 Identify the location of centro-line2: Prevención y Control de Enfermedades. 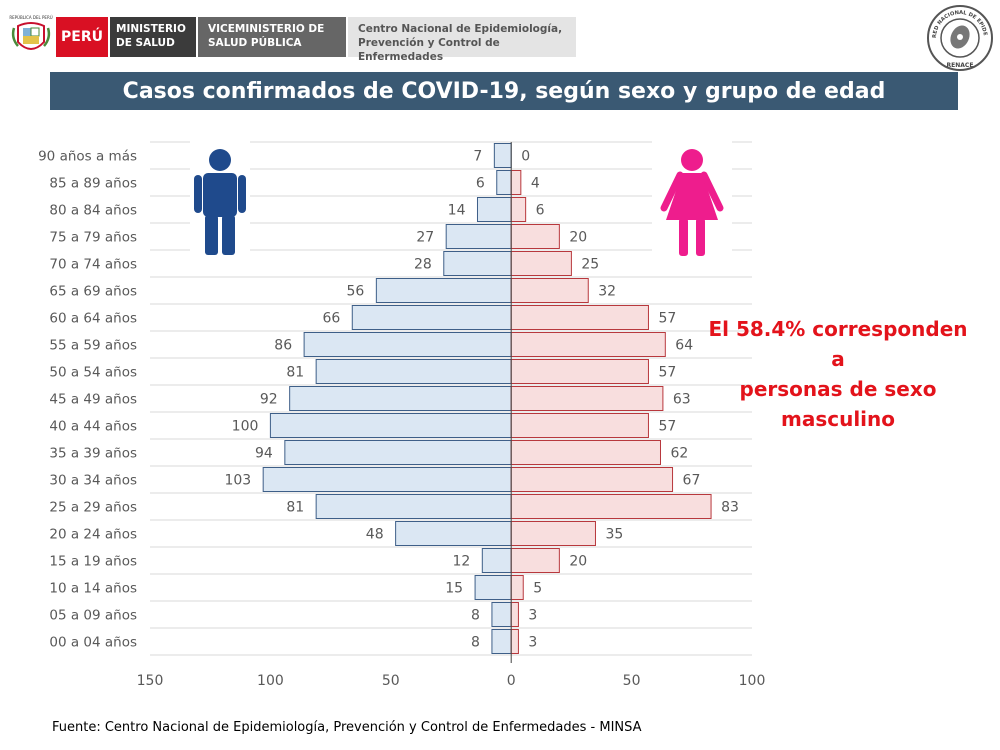
(429, 50).